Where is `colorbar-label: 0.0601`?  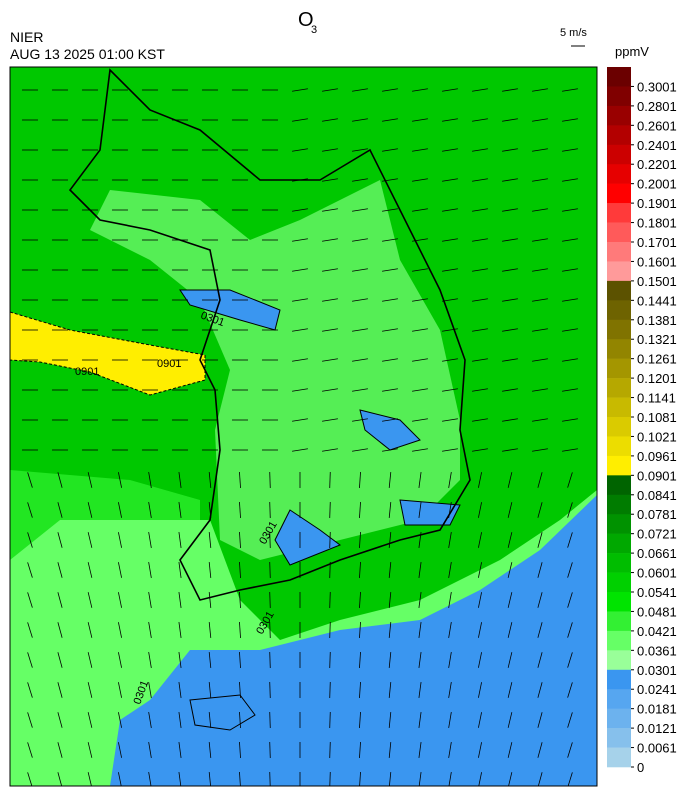 colorbar-label: 0.0601 is located at coordinates (657, 573).